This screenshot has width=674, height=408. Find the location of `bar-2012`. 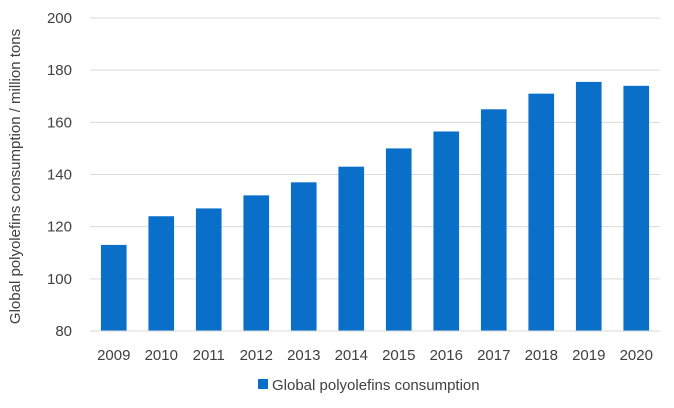

bar-2012 is located at coordinates (256, 263).